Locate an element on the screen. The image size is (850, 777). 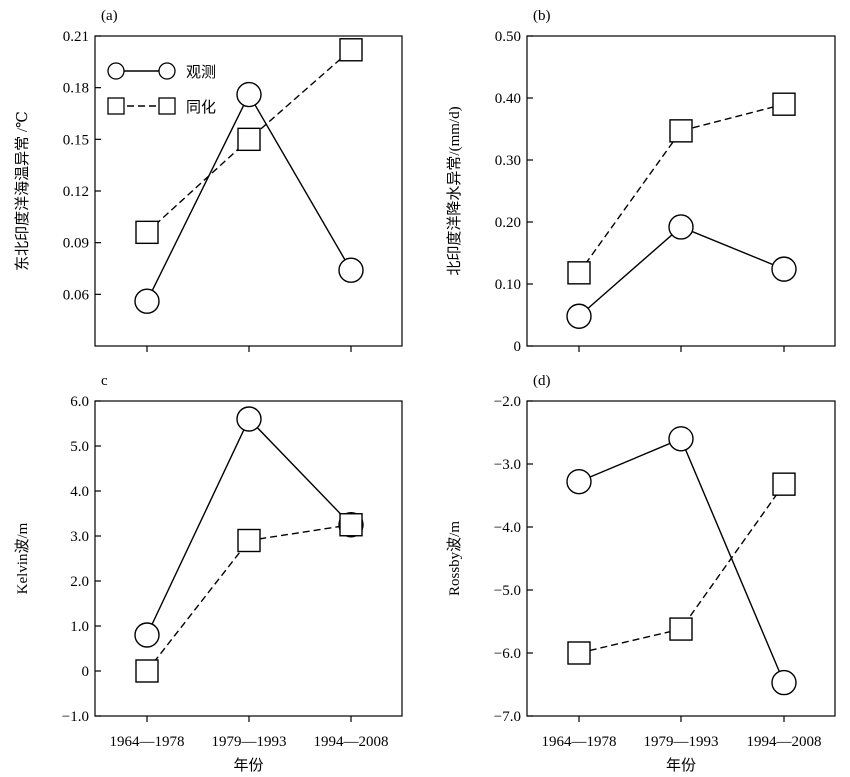
y-tick-label: 5.0 is located at coordinates (79, 447).